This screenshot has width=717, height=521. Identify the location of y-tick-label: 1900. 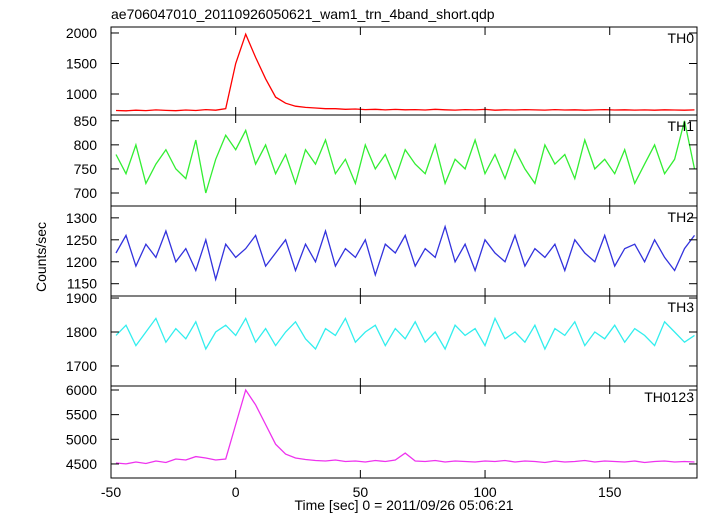
(81, 298).